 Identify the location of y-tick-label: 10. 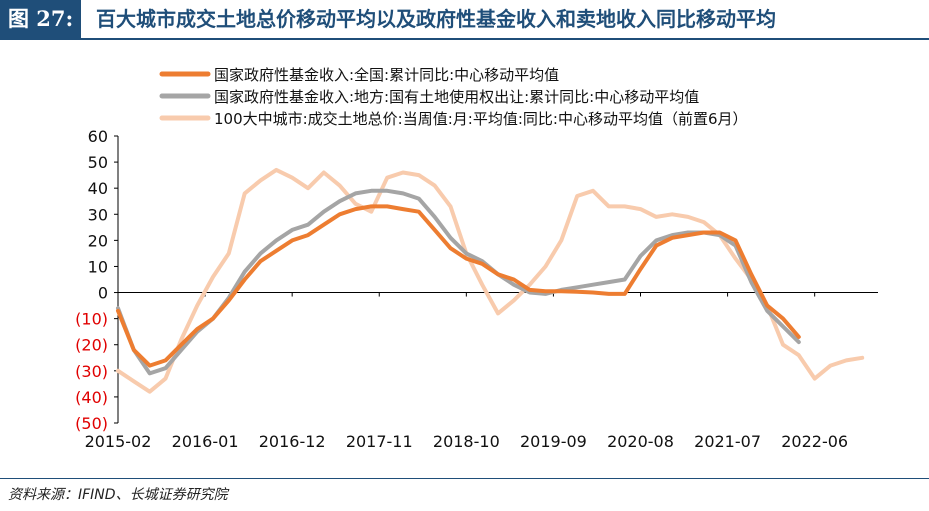
(98, 266).